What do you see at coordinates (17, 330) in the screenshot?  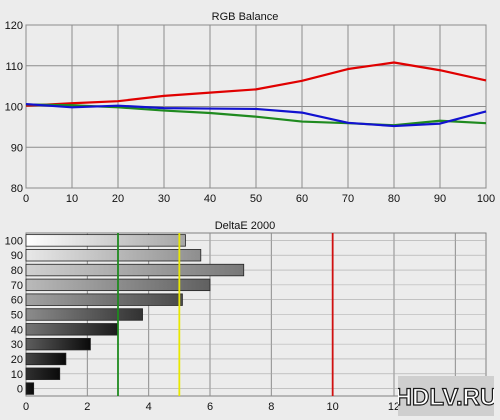 I see `deltae-y-tick-label: 40` at bounding box center [17, 330].